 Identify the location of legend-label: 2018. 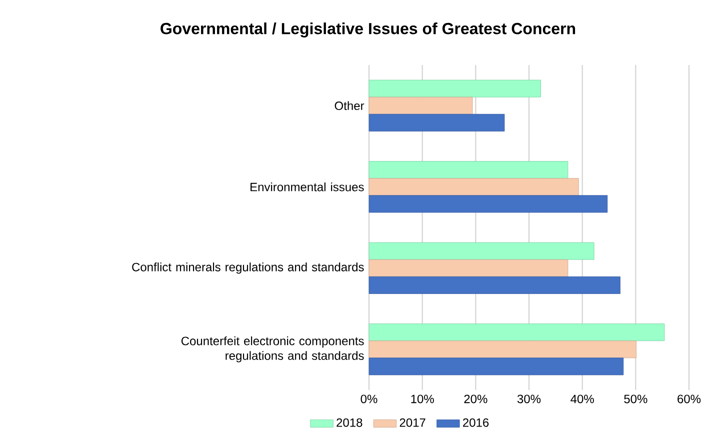
(349, 422).